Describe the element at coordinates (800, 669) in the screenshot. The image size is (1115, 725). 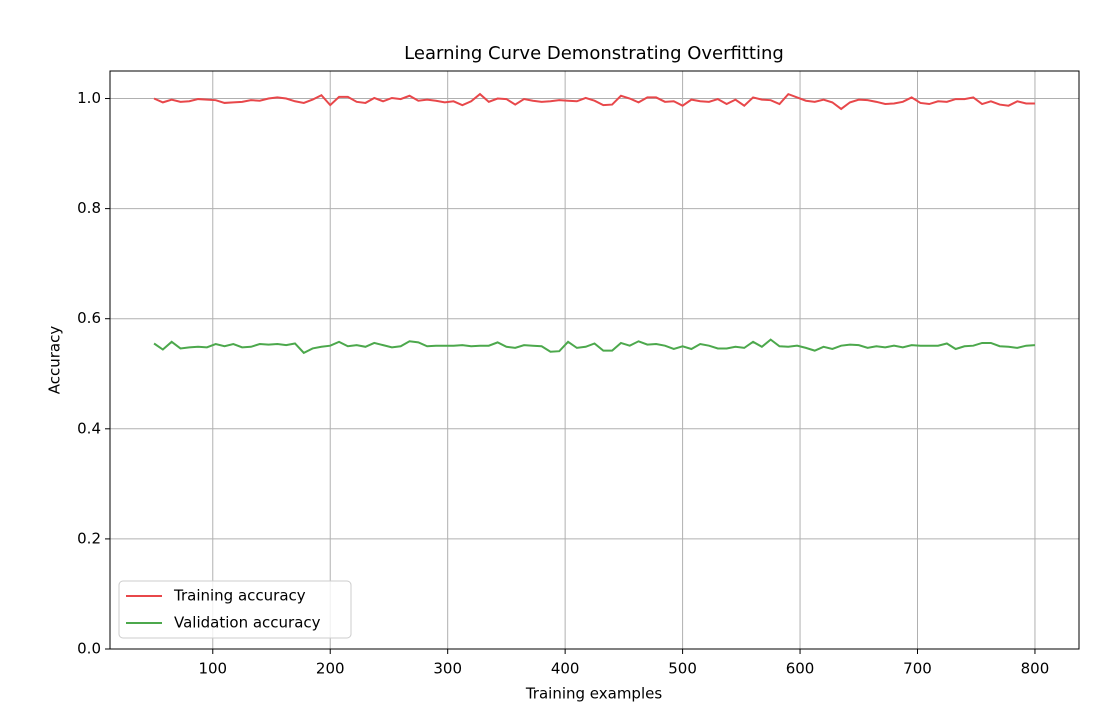
I see `x-tick-label: 600` at that location.